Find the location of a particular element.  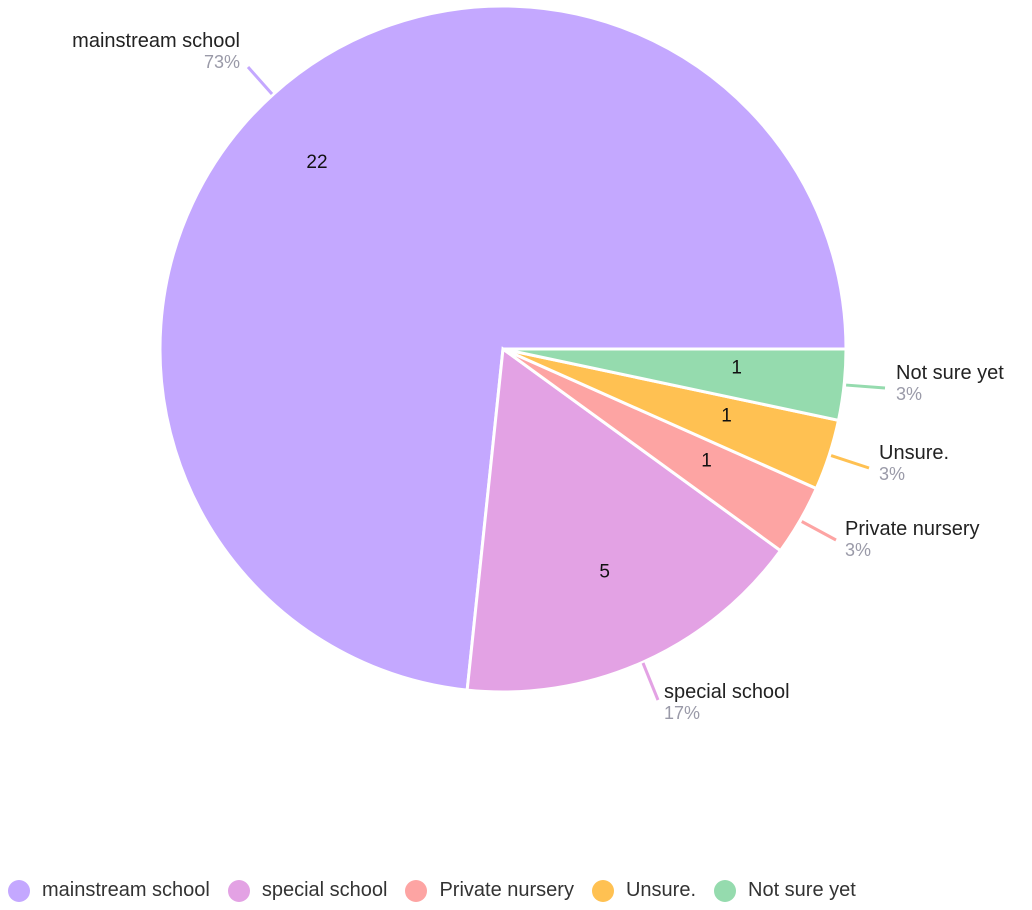

legend-item-mainstream-school: mainstream school is located at coordinates (109, 890).